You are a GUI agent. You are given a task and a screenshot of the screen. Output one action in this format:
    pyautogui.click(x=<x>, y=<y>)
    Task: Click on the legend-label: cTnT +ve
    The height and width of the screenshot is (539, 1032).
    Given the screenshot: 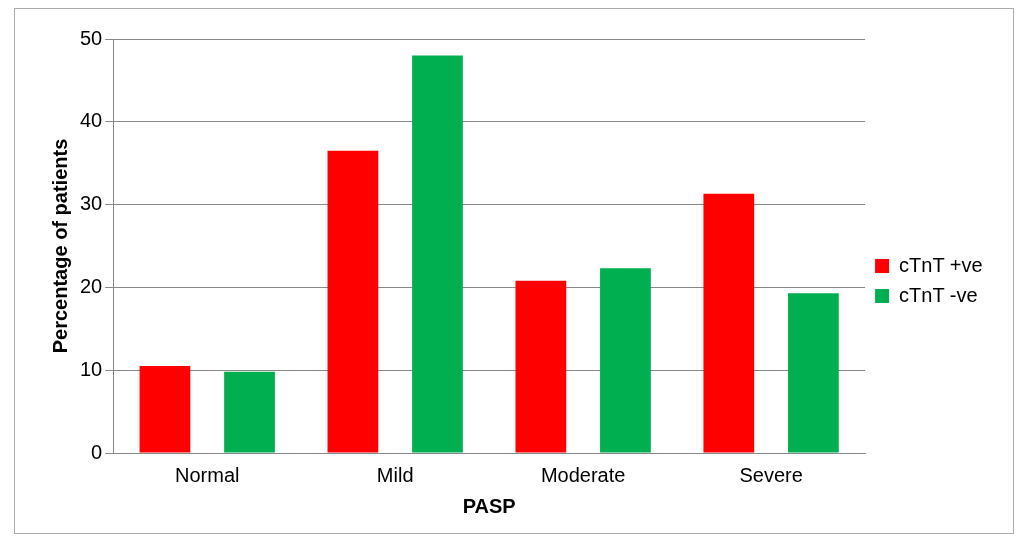 What is the action you would take?
    pyautogui.click(x=941, y=264)
    